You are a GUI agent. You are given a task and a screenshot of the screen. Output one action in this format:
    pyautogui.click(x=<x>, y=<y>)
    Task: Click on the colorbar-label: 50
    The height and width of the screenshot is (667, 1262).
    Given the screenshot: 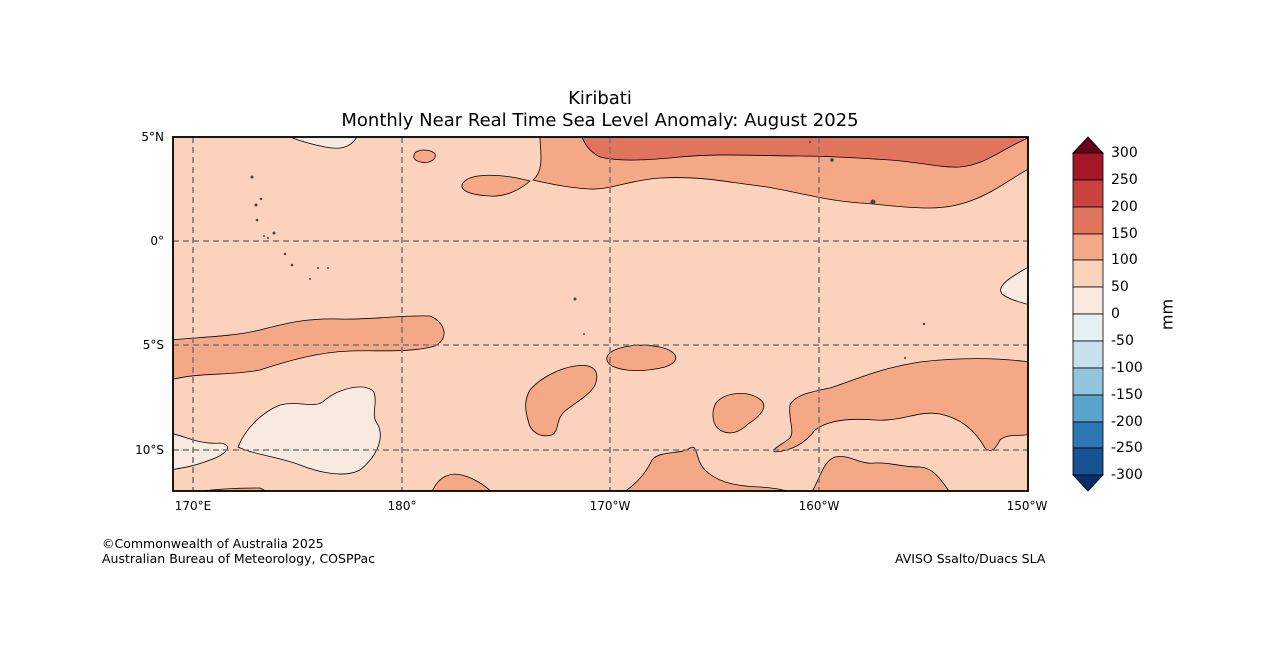 What is the action you would take?
    pyautogui.click(x=1120, y=287)
    